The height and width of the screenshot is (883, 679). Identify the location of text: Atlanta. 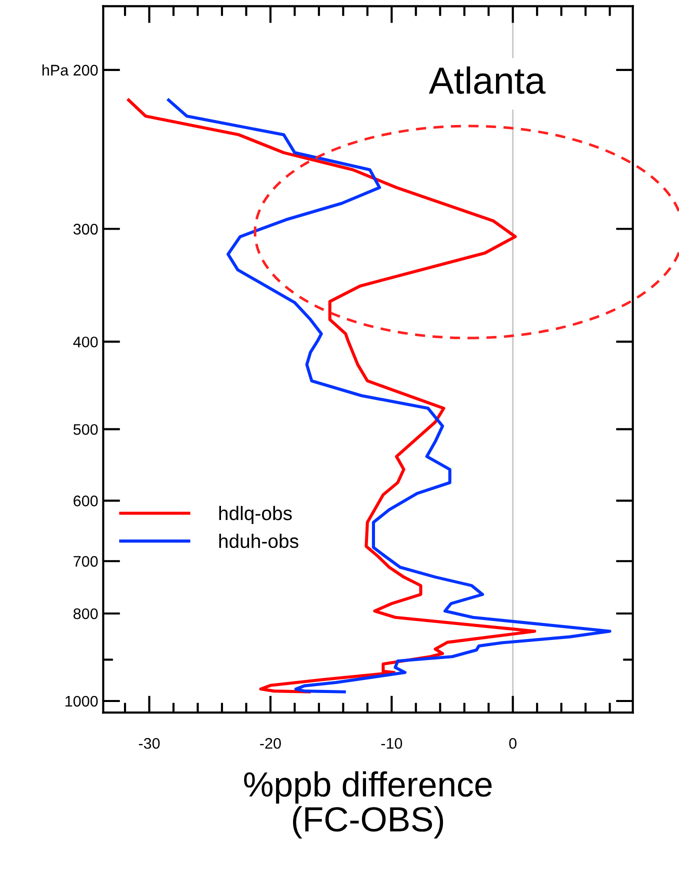
(487, 80).